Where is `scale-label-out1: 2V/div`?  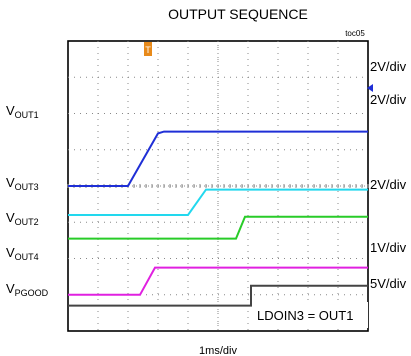
scale-label-out1: 2V/div is located at coordinates (388, 66).